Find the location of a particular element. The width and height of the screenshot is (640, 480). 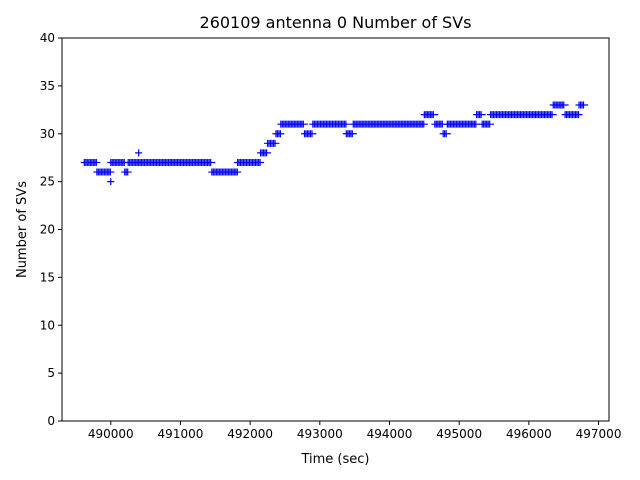

x-tick-label: 493000 is located at coordinates (320, 434).